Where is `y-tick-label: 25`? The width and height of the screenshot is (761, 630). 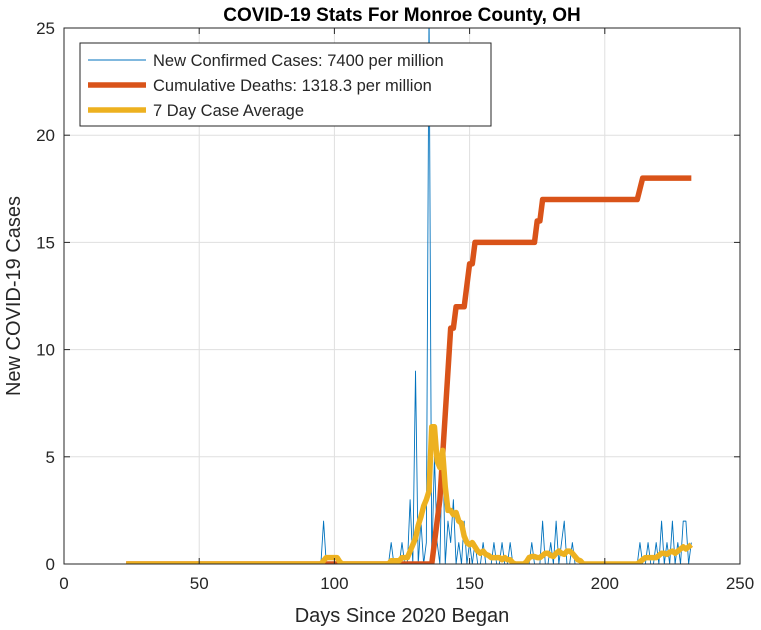
y-tick-label: 25 is located at coordinates (45, 28).